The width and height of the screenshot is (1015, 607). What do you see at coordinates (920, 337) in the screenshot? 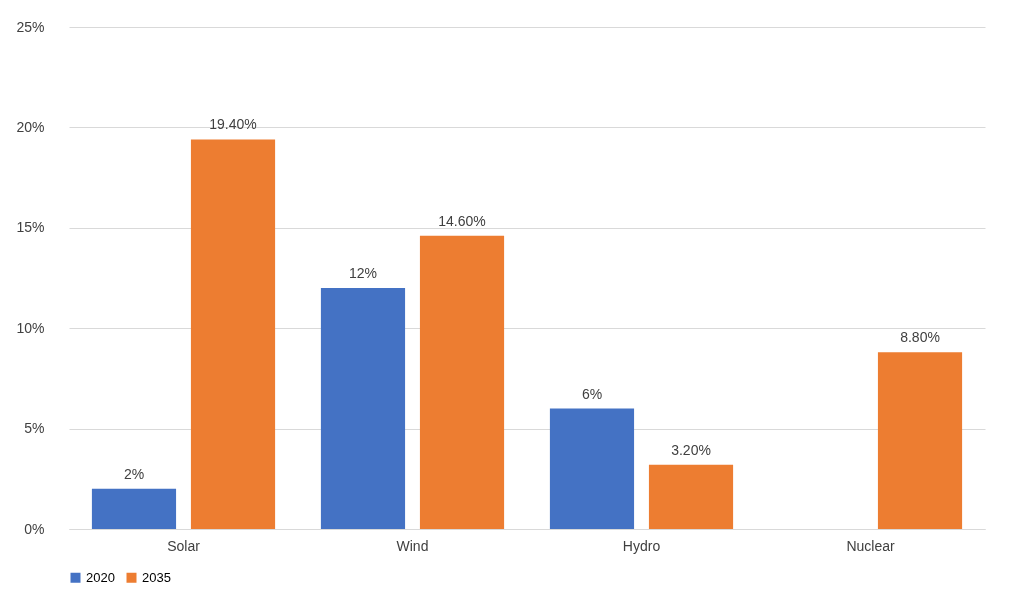
I see `data-label: 8.80%` at bounding box center [920, 337].